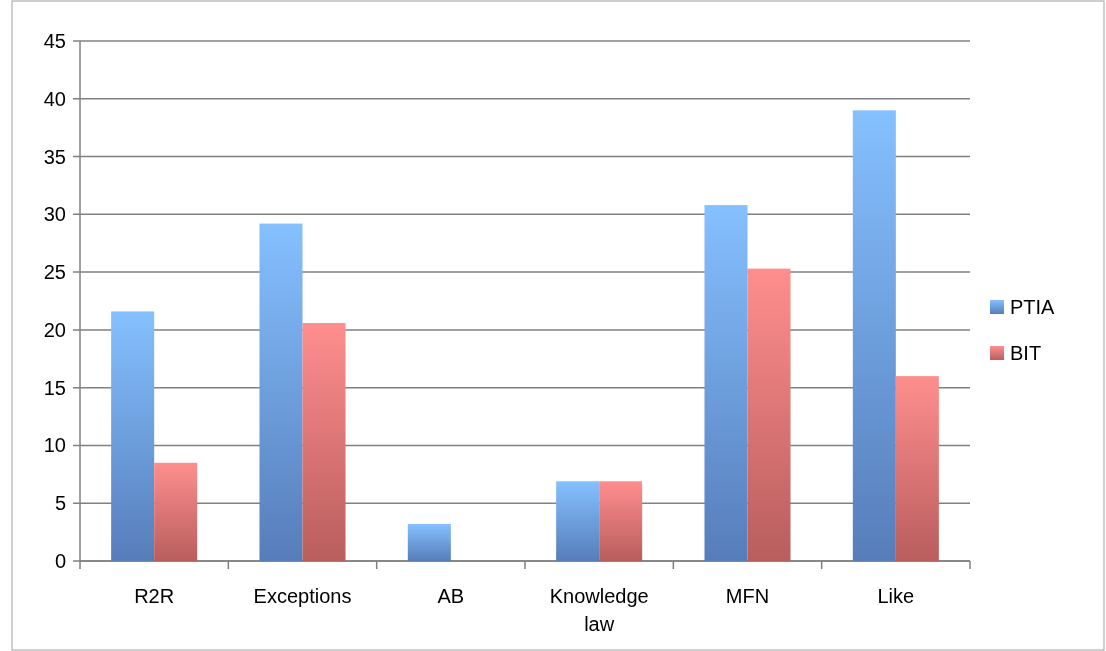  What do you see at coordinates (54, 41) in the screenshot?
I see `y-tick-label: 45` at bounding box center [54, 41].